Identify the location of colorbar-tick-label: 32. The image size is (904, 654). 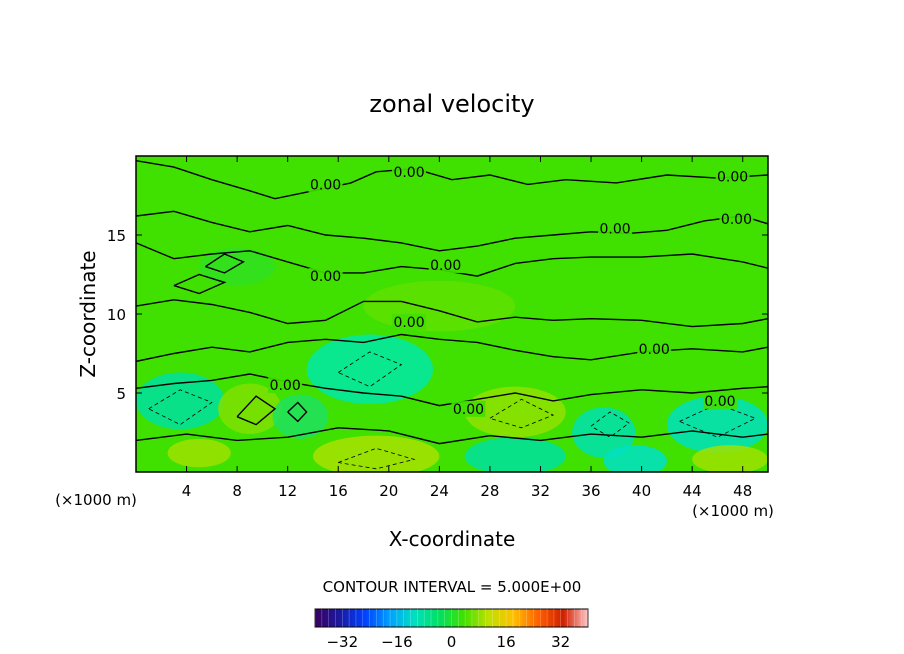
(560, 642).